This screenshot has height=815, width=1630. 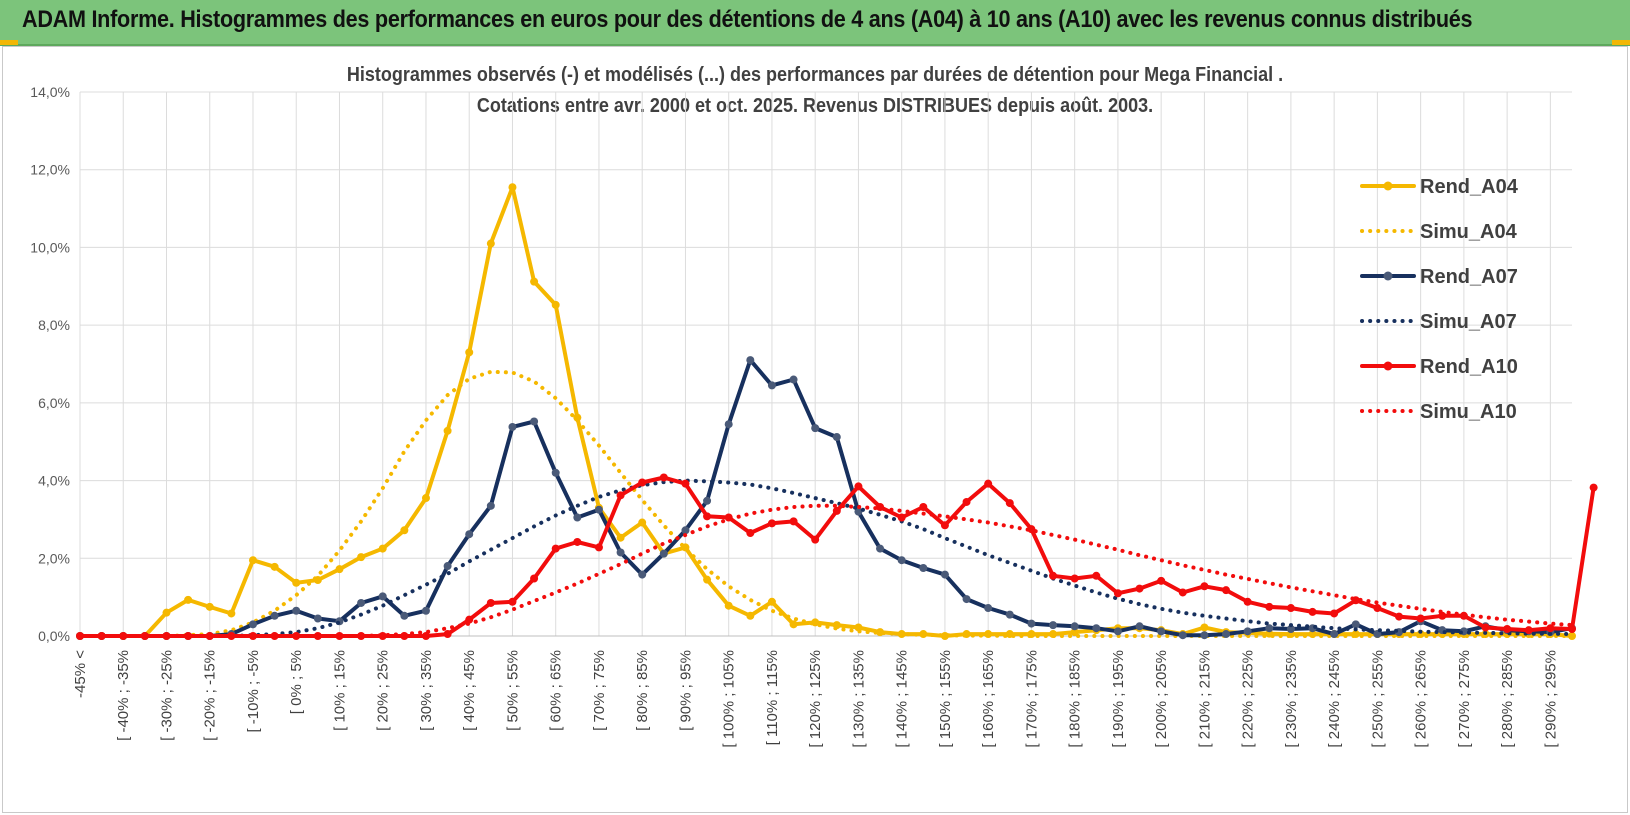 What do you see at coordinates (642, 690) in the screenshot?
I see `x-tick-label: [ 80% ; 85%` at bounding box center [642, 690].